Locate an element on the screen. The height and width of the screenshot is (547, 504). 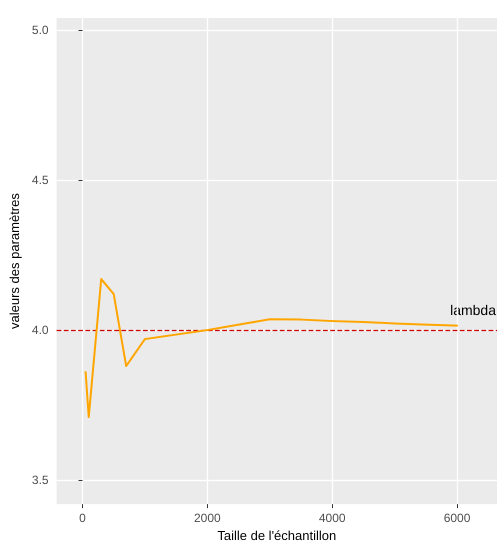
x-axis-title: Taille de l'échantillon is located at coordinates (276, 535).